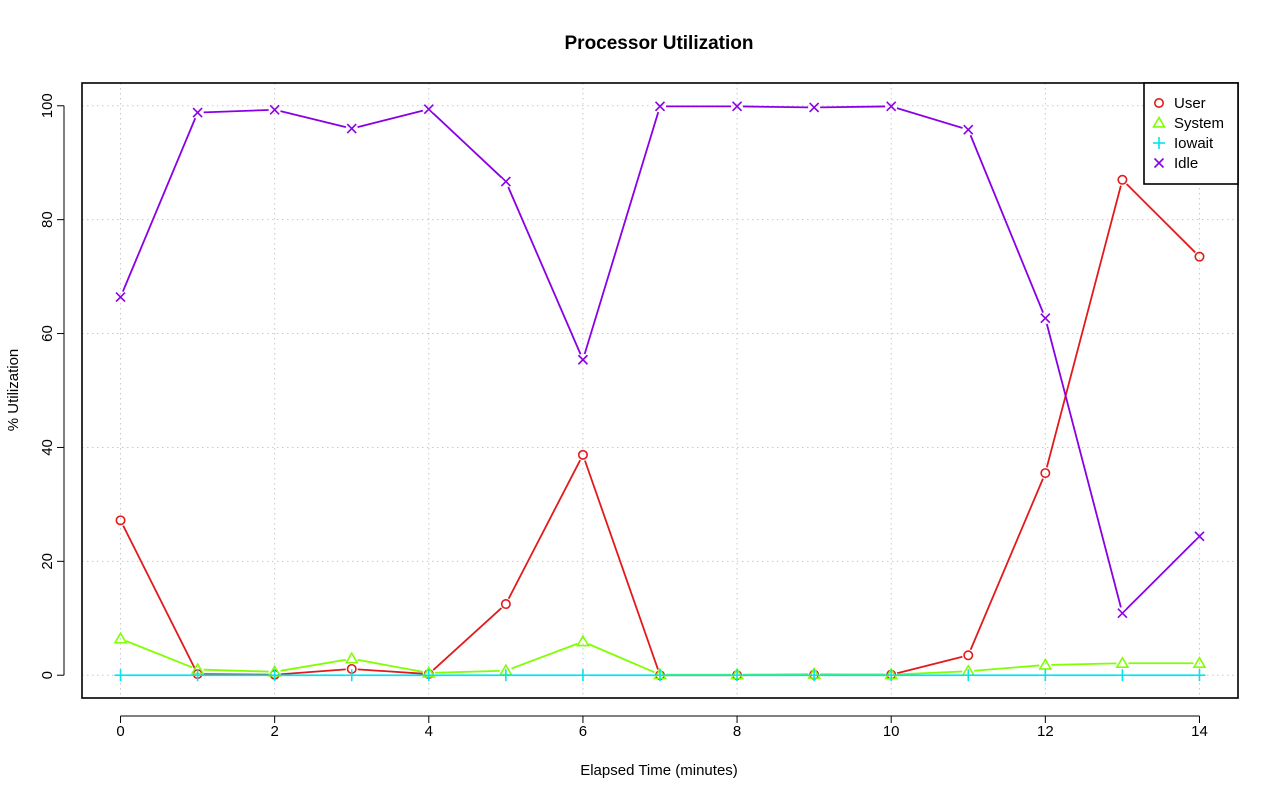 This screenshot has width=1280, height=801. Describe the element at coordinates (737, 731) in the screenshot. I see `x-tick-label: 8` at that location.